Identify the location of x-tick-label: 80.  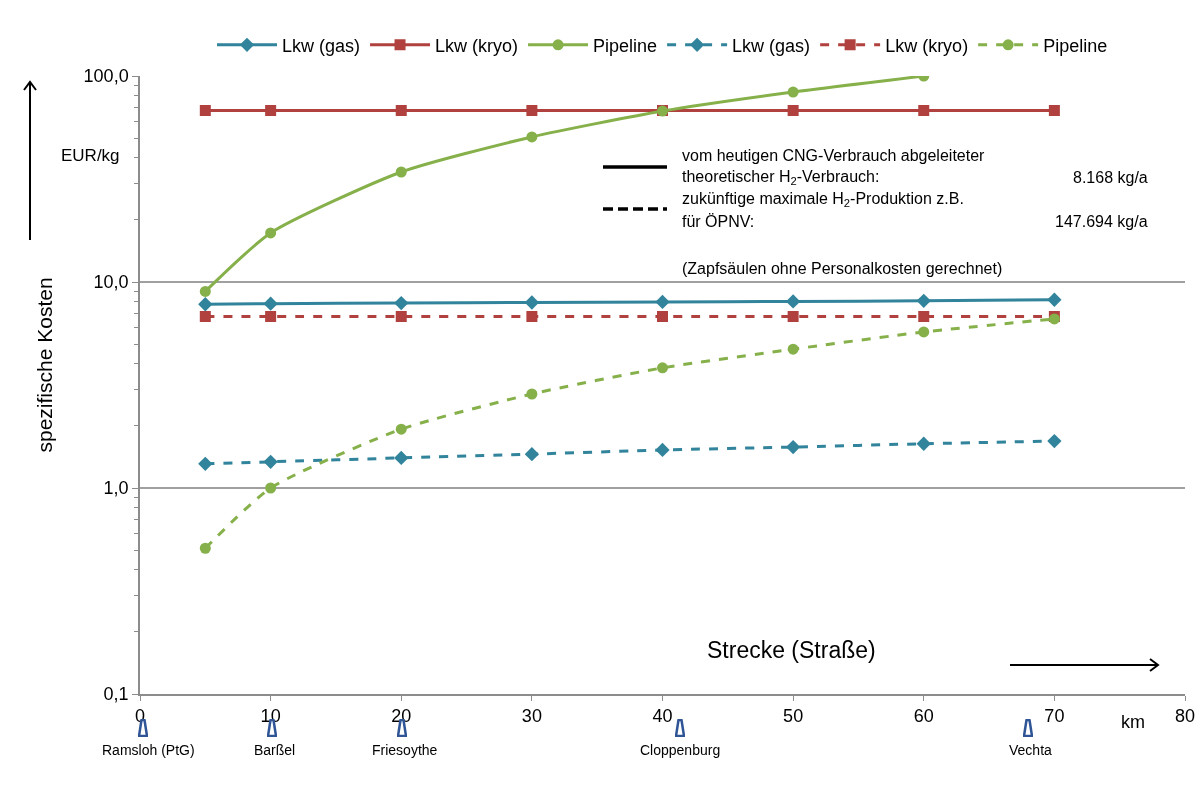
(1185, 716).